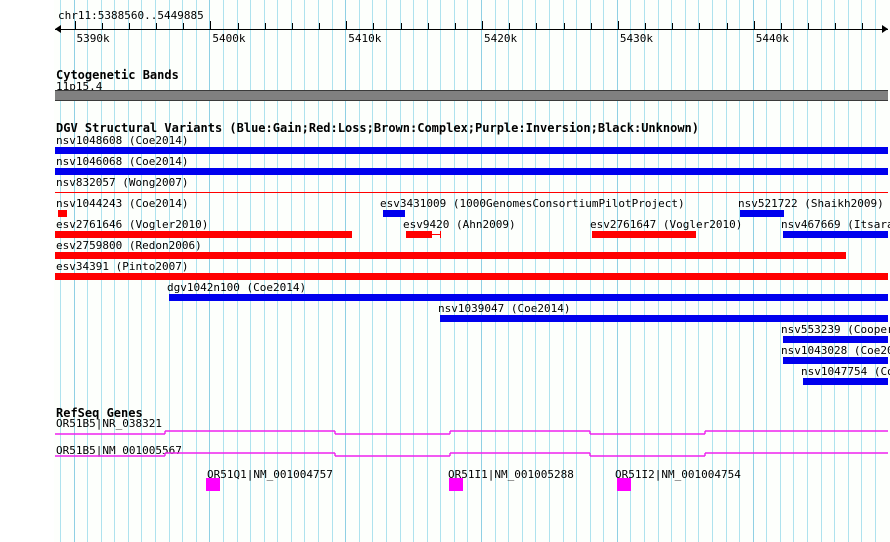 Image resolution: width=890 pixels, height=542 pixels. I want to click on dgv-feature-label: nsv1043028 (Coe2014), so click(835, 350).